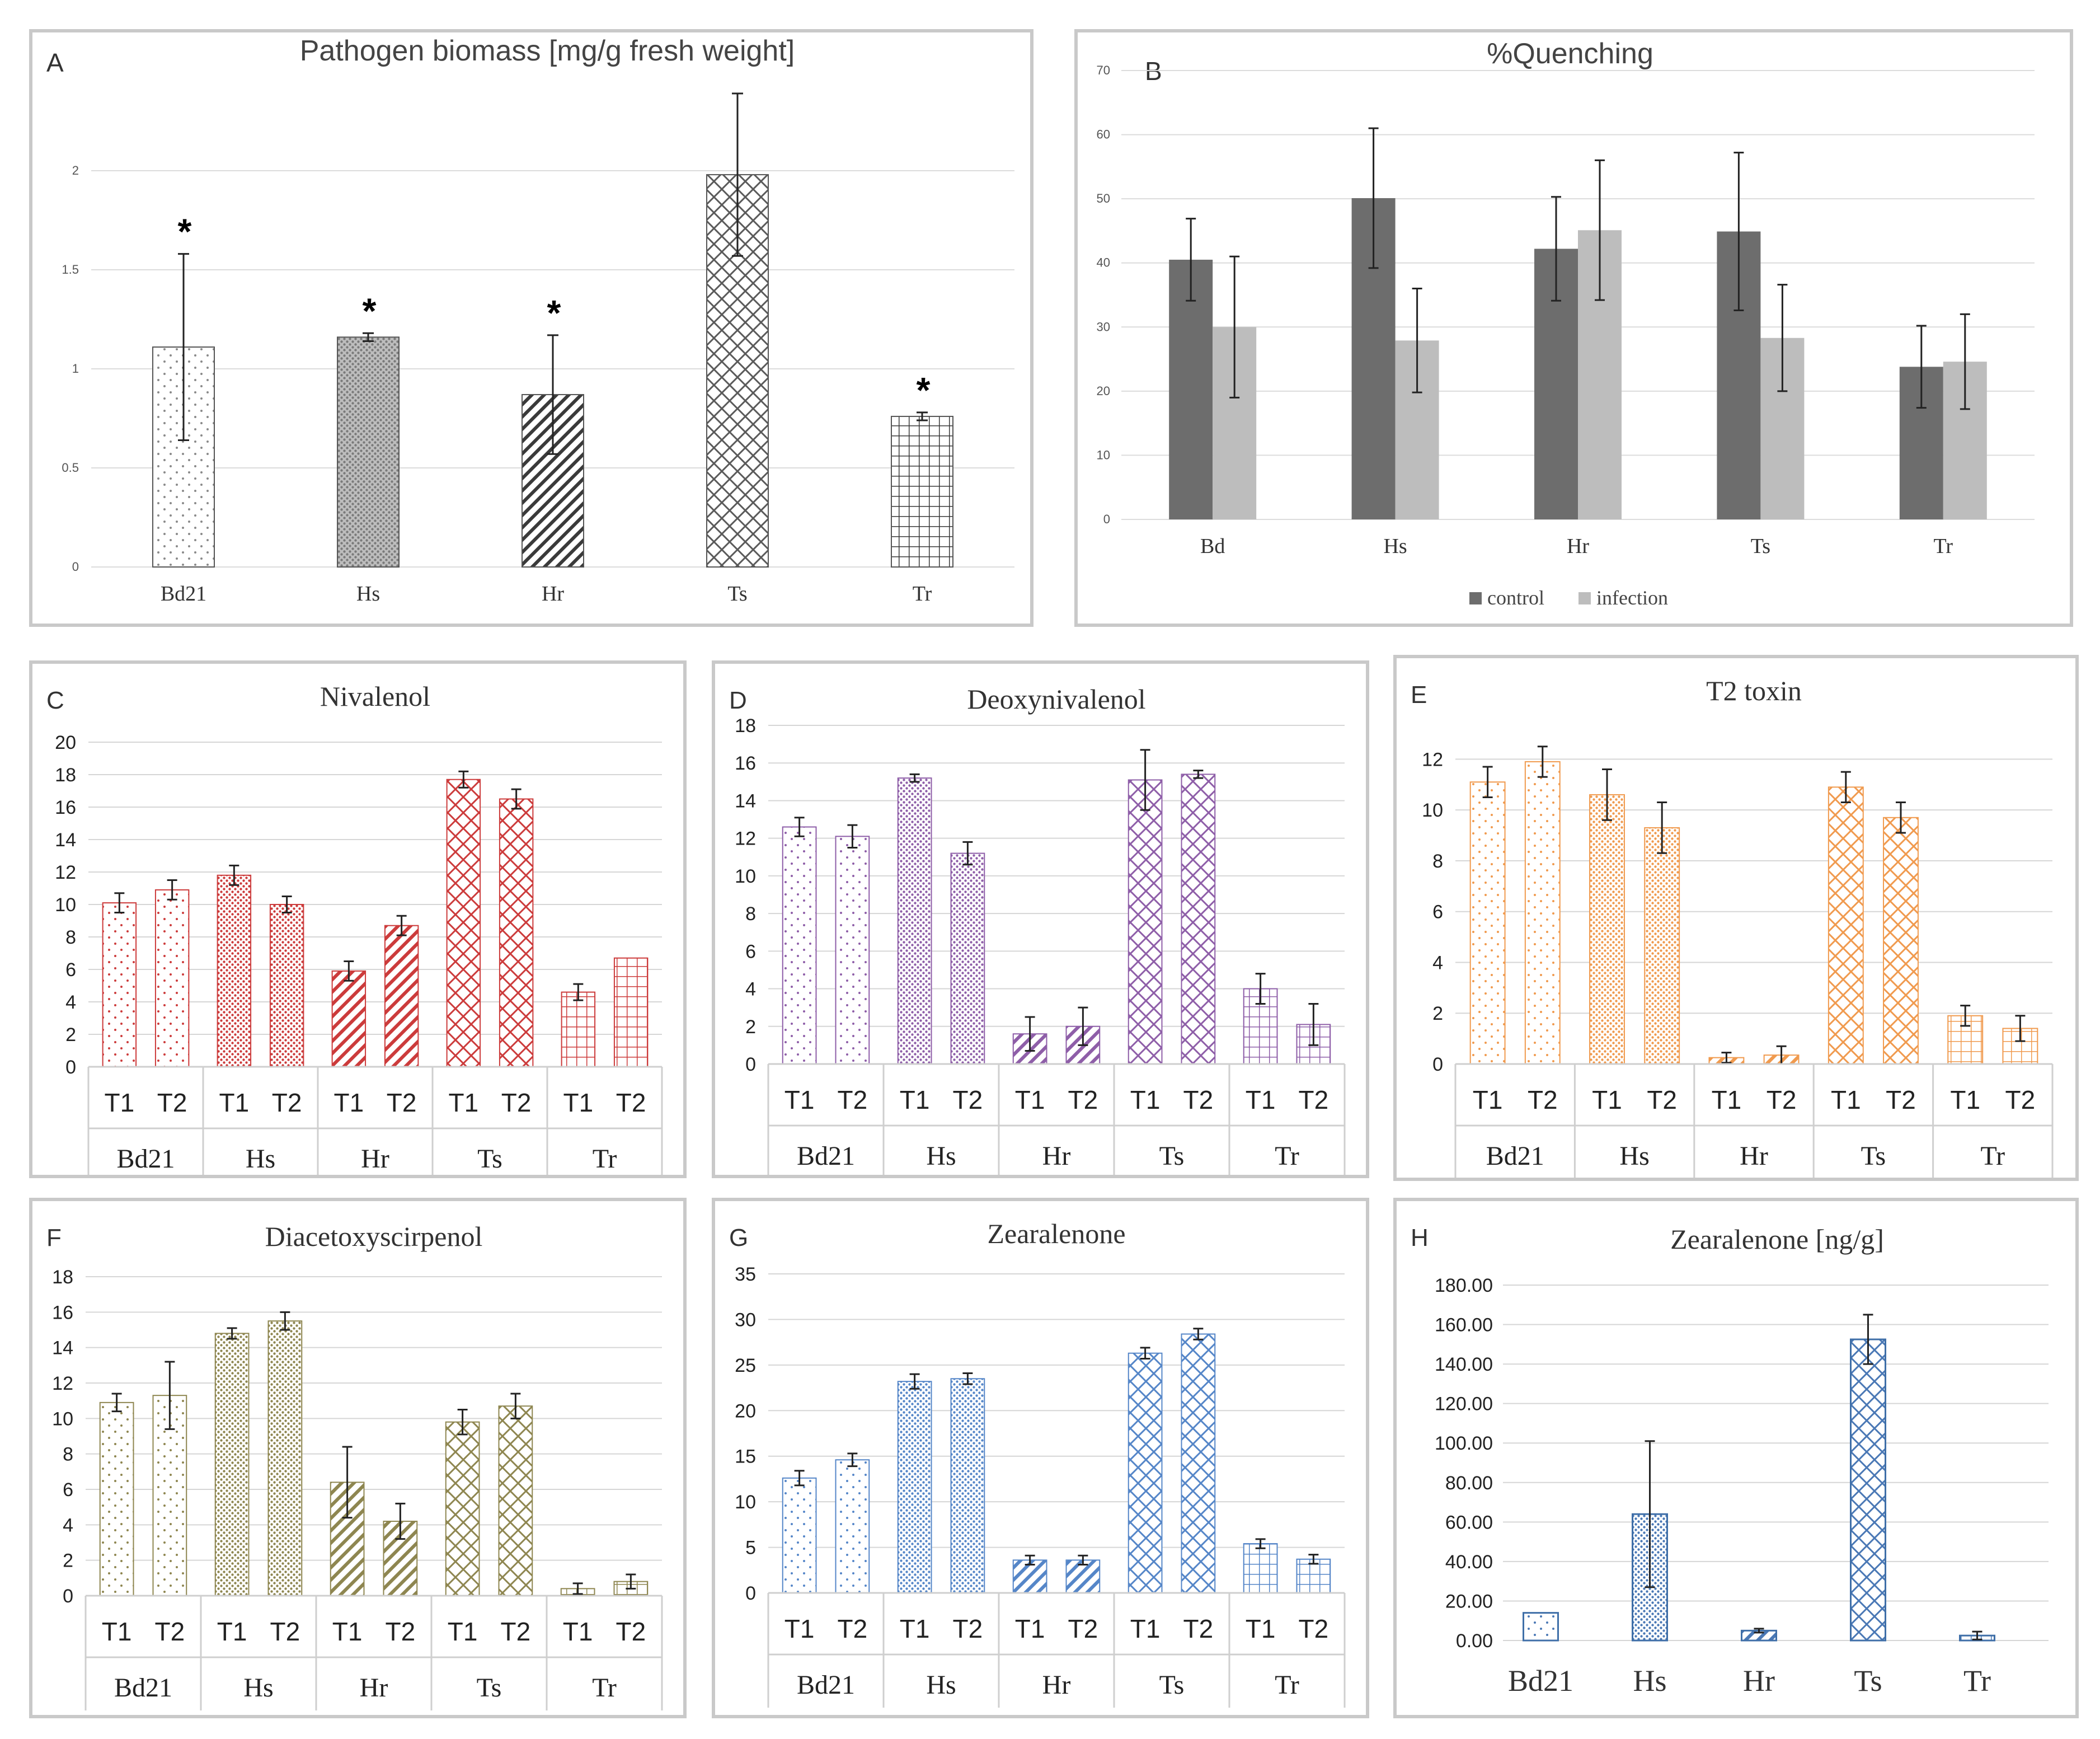 Image resolution: width=2100 pixels, height=1739 pixels. I want to click on y-tick-label: 14, so click(62, 1348).